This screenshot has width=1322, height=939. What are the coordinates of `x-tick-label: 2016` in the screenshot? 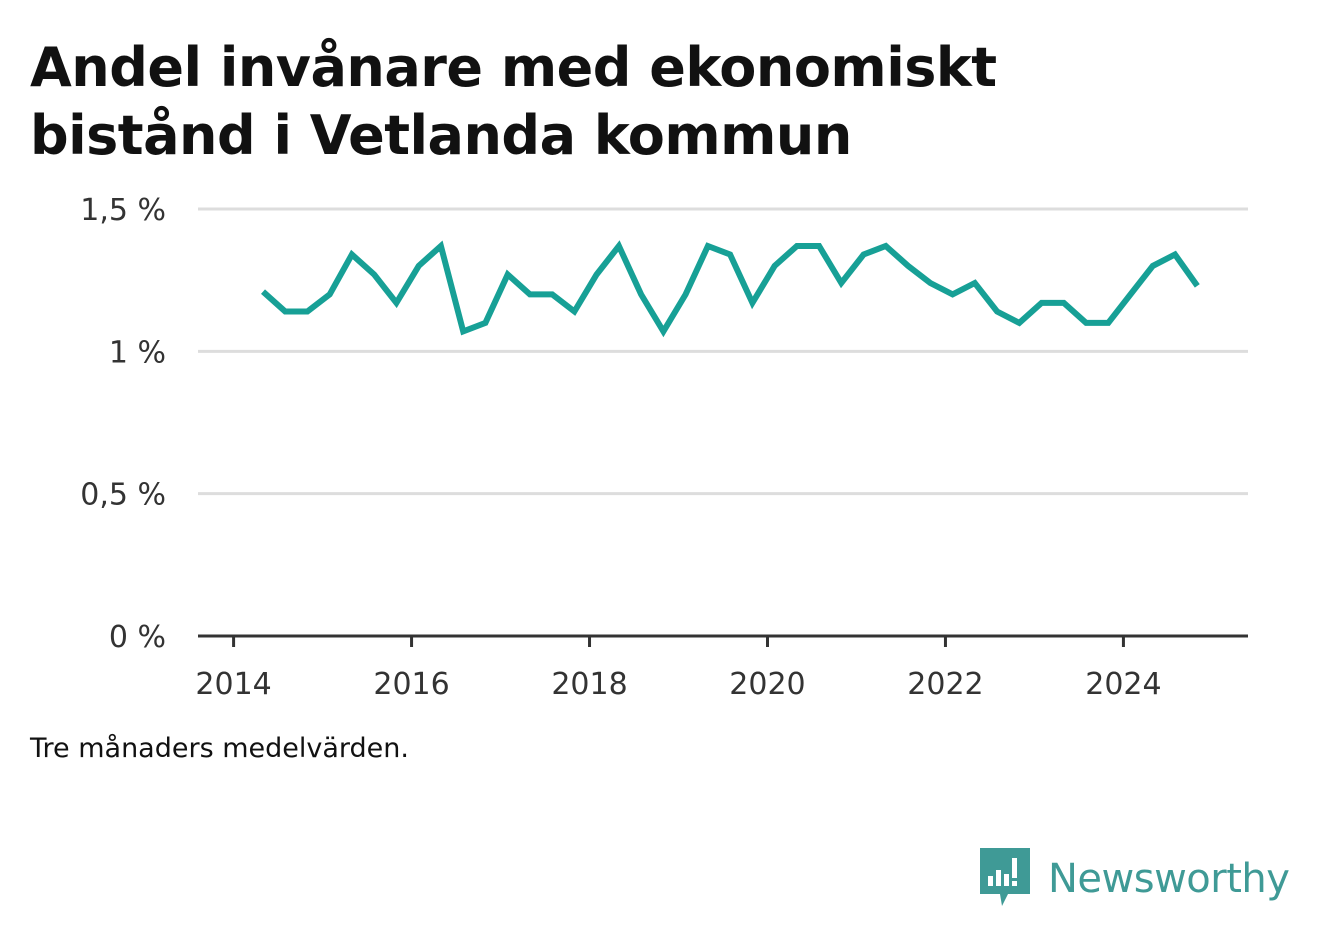 It's located at (411, 684).